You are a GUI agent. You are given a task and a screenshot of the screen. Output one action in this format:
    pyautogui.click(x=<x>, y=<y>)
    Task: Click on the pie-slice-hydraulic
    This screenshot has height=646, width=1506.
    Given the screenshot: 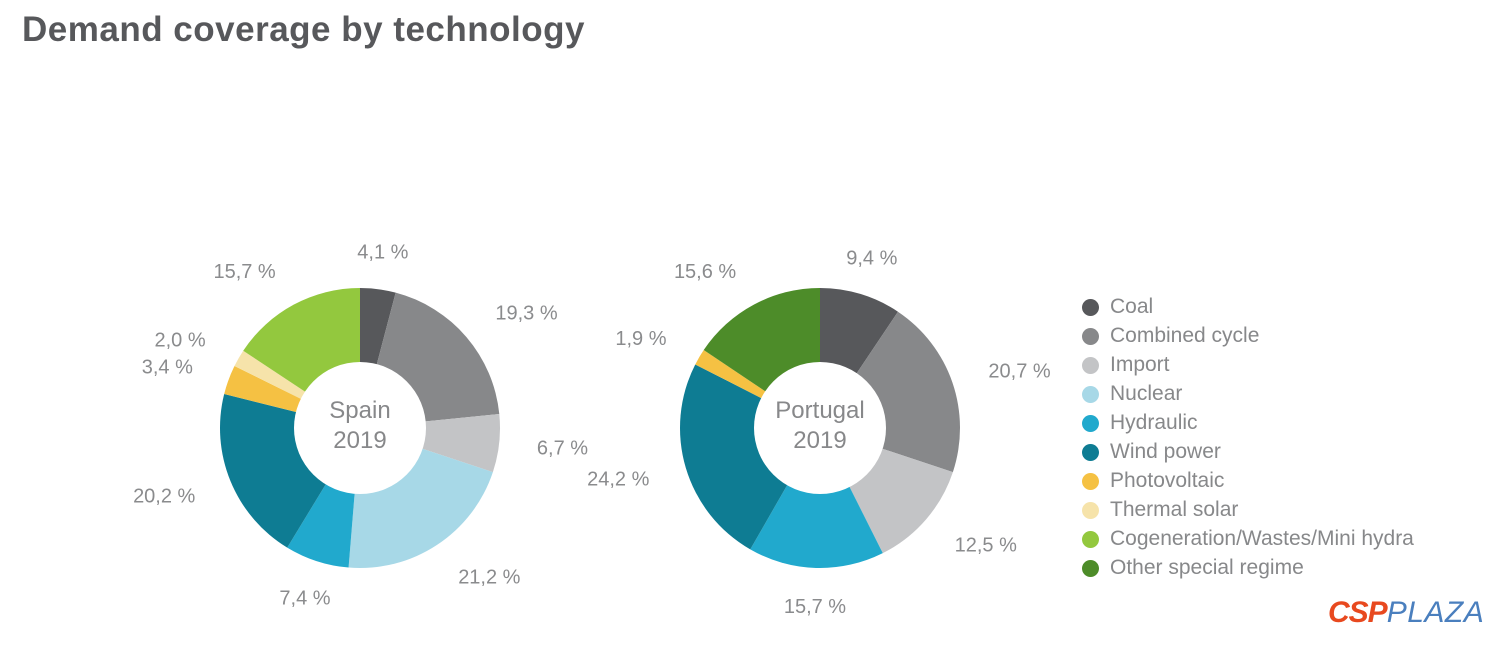 What is the action you would take?
    pyautogui.click(x=816, y=498)
    